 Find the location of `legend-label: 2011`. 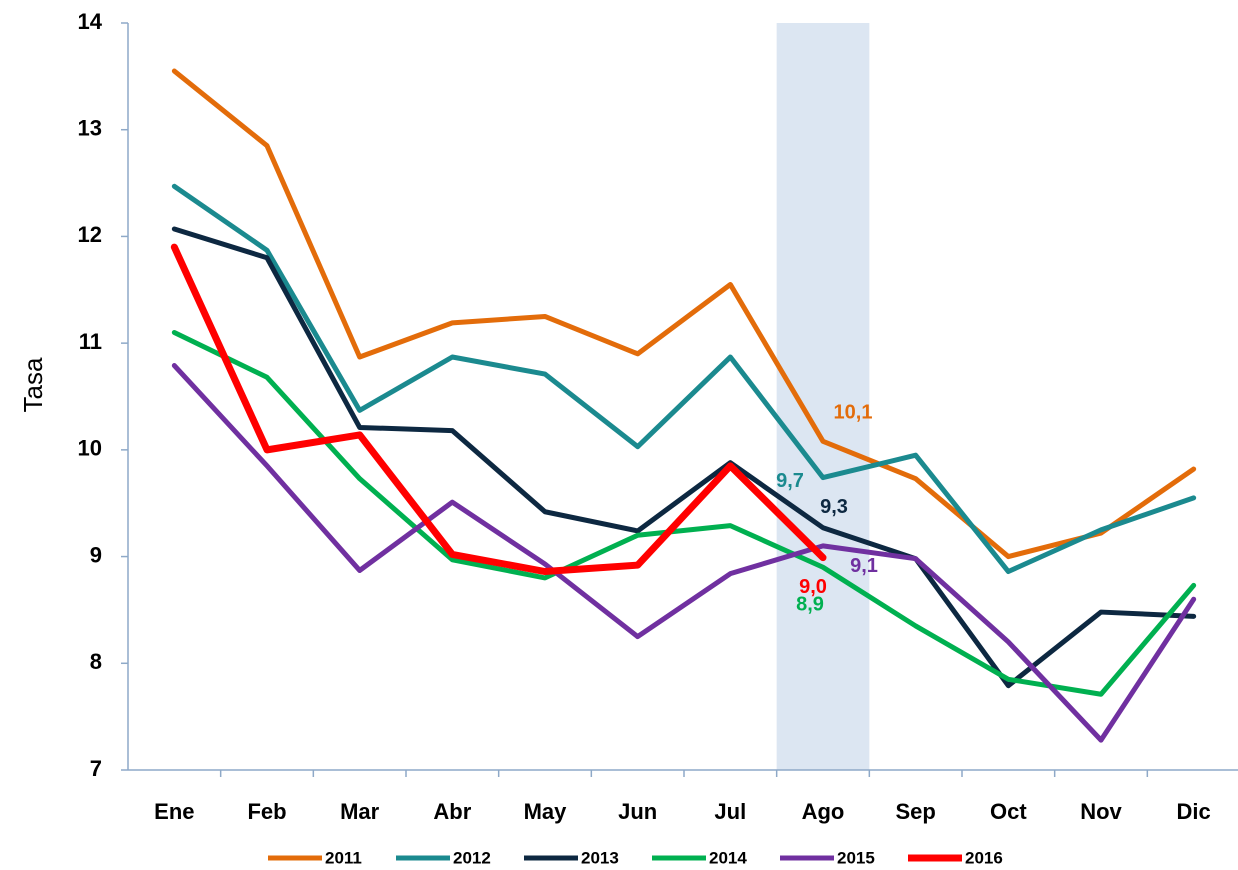

legend-label: 2011 is located at coordinates (343, 857).